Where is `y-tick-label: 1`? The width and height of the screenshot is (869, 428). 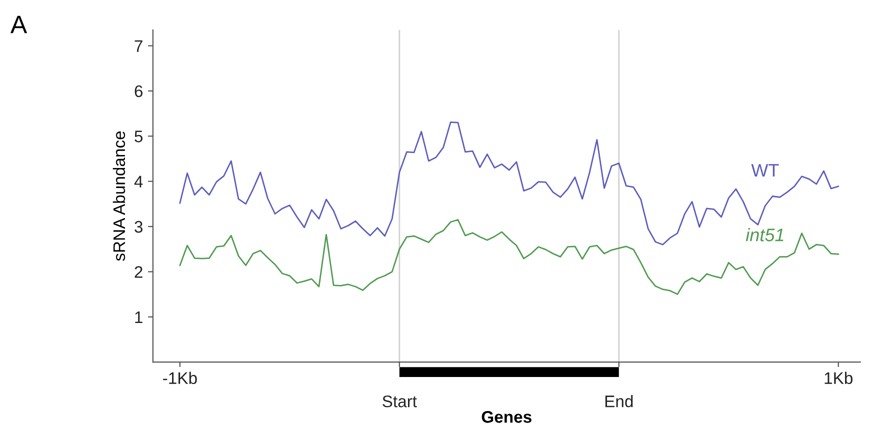 y-tick-label: 1 is located at coordinates (138, 317).